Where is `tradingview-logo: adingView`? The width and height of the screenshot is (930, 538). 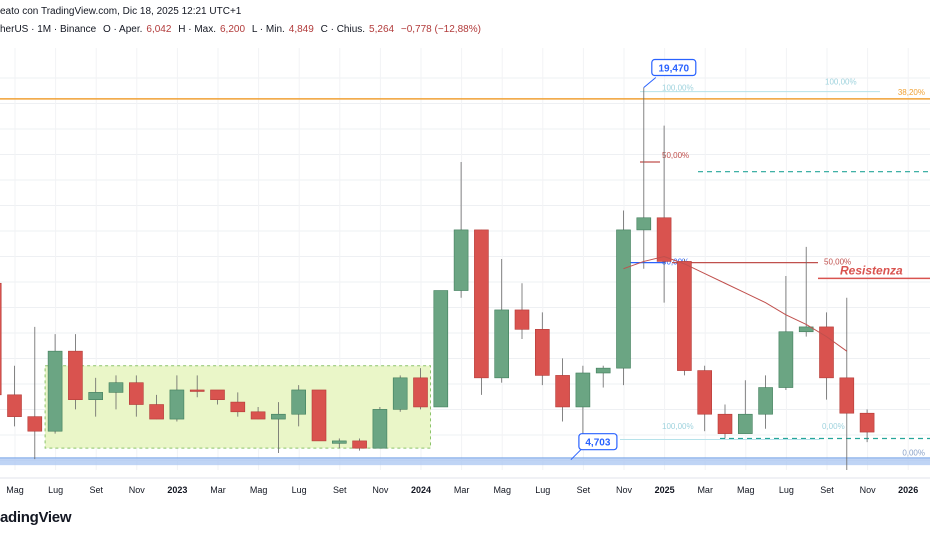 tradingview-logo: adingView is located at coordinates (36, 517).